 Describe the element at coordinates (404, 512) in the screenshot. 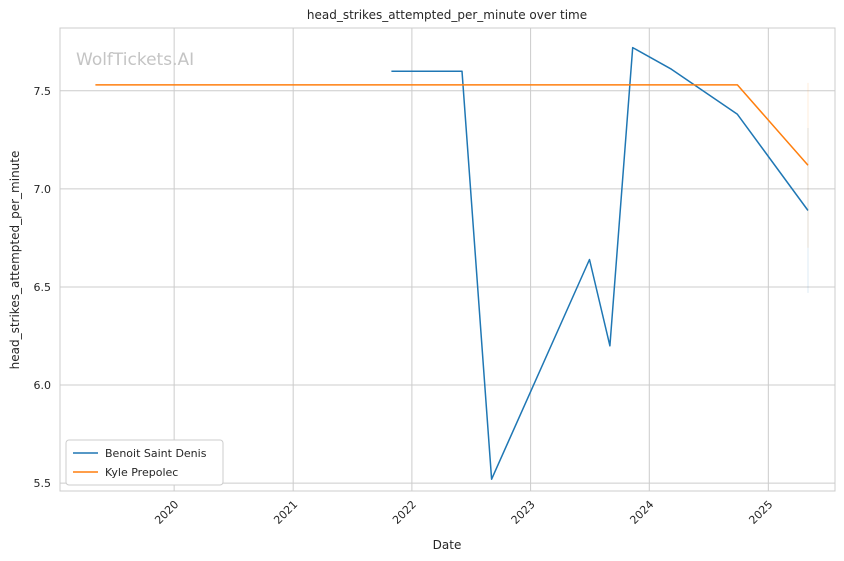

I see `x-tick-label: 2022` at that location.